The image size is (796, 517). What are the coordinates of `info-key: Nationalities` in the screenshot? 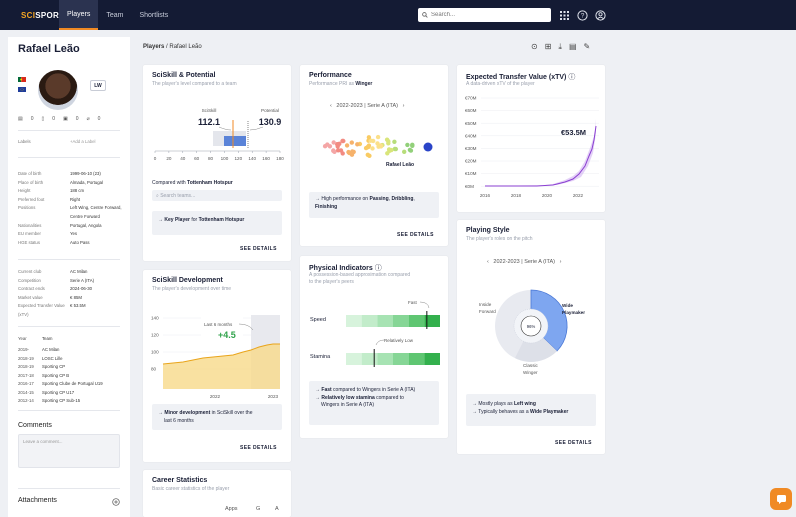 It's located at (30, 225).